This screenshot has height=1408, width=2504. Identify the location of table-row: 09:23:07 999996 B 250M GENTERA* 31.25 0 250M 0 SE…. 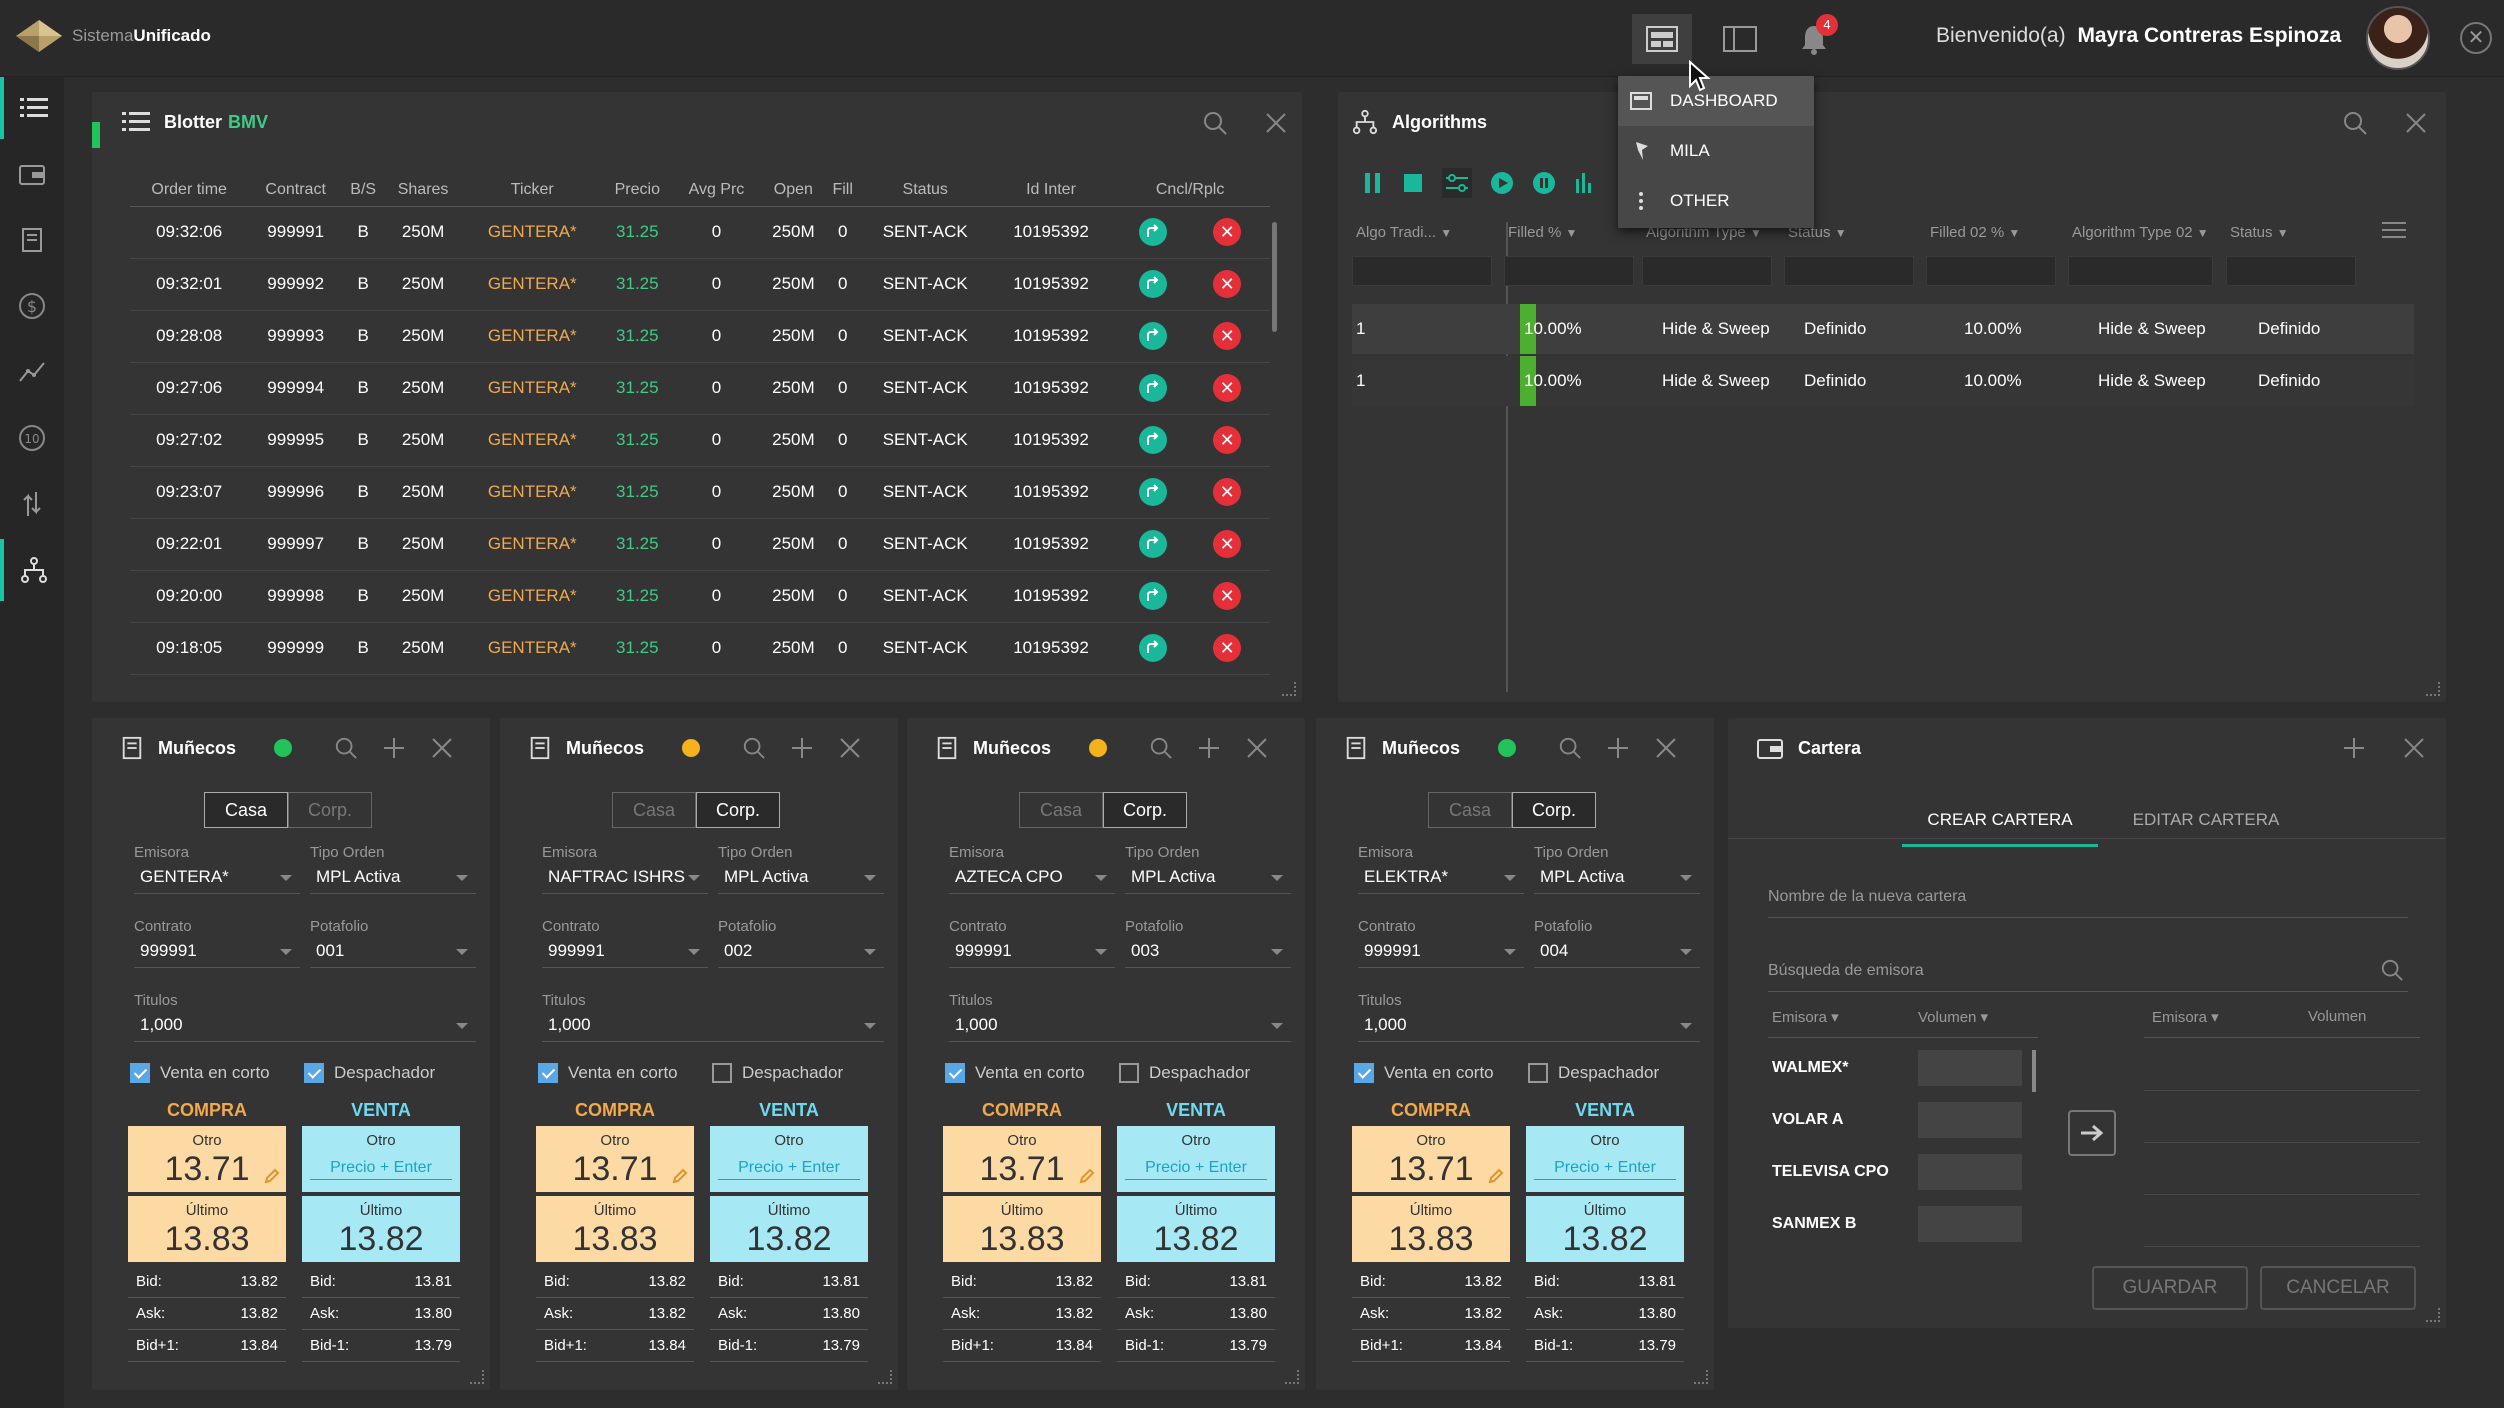
(700, 492).